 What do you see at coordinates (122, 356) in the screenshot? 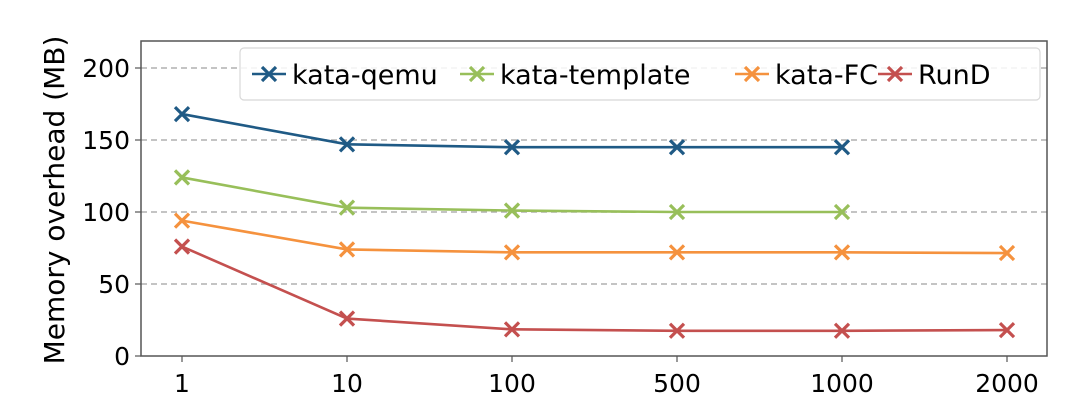
I see `y-tick-label: 0` at bounding box center [122, 356].